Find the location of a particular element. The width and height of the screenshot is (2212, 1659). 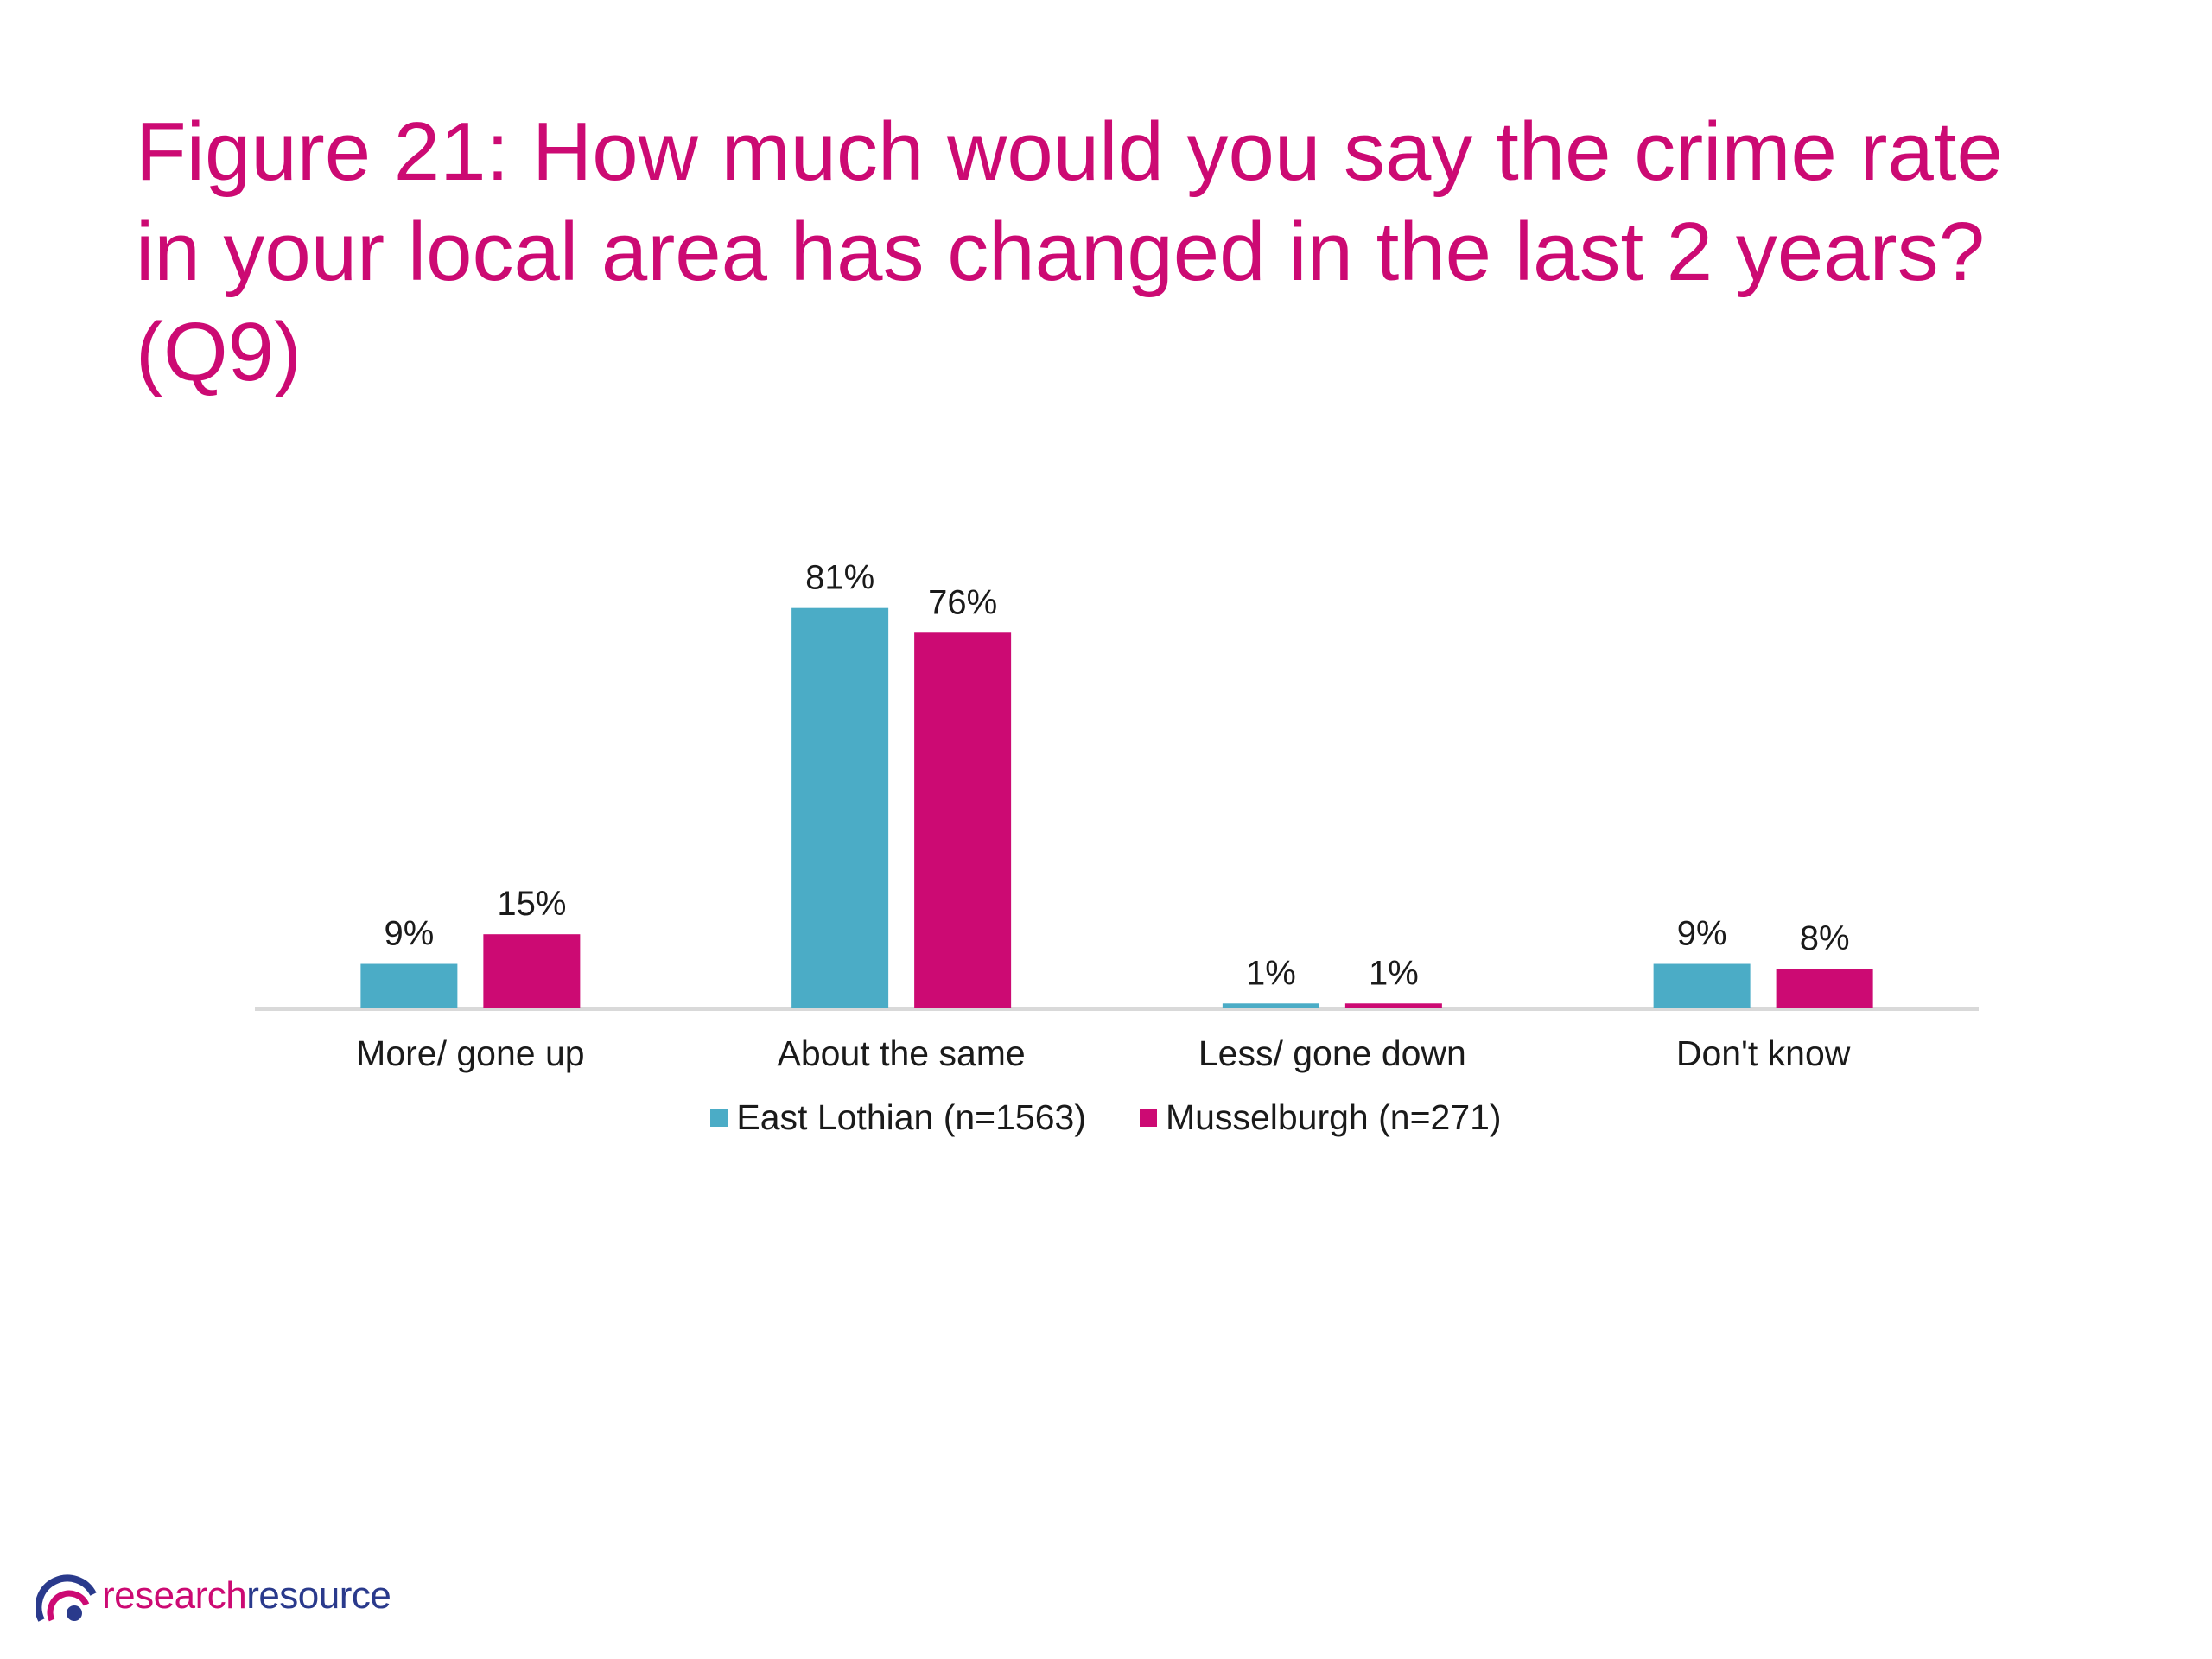

legend-item-musselburgh: Musselburgh (n=271) is located at coordinates (1321, 1117).